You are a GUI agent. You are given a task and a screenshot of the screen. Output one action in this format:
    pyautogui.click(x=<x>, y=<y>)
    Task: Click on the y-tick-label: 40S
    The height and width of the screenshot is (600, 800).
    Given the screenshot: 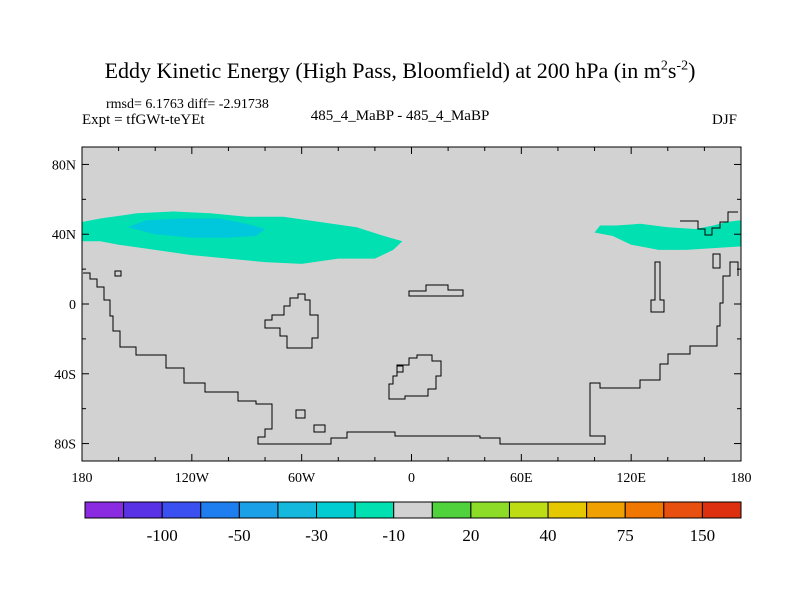 What is the action you would take?
    pyautogui.click(x=65, y=375)
    